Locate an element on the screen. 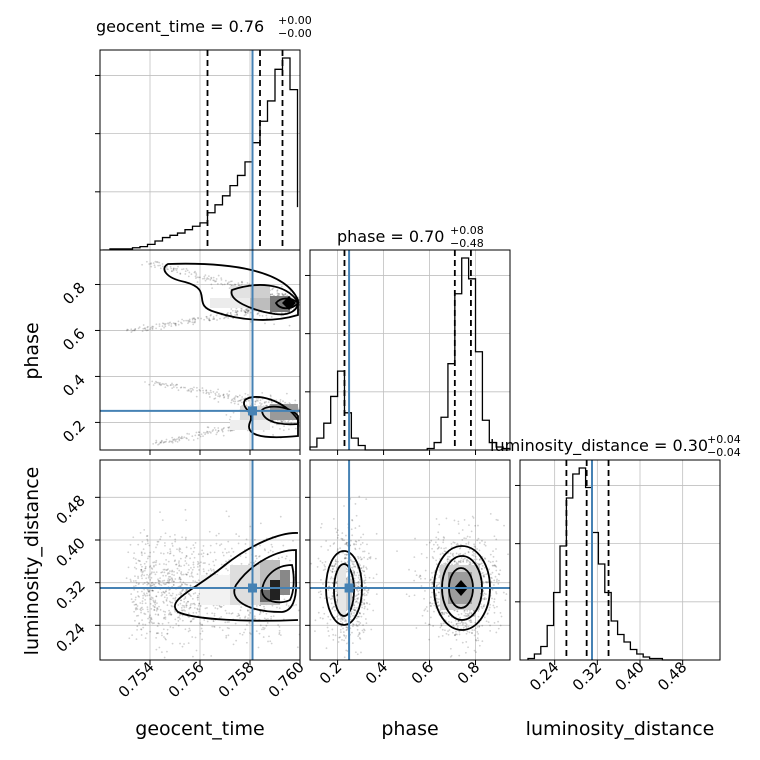  ylabel-phase: phase is located at coordinates (32, 350).